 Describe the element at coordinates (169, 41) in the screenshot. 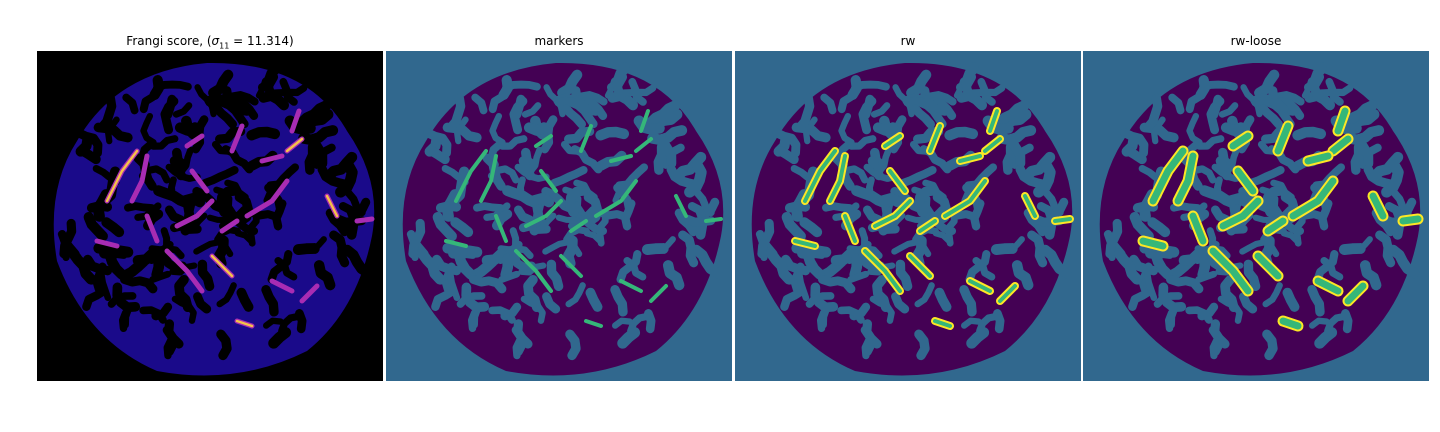

I see `frangi-title-prefix: Frangi score, (` at that location.